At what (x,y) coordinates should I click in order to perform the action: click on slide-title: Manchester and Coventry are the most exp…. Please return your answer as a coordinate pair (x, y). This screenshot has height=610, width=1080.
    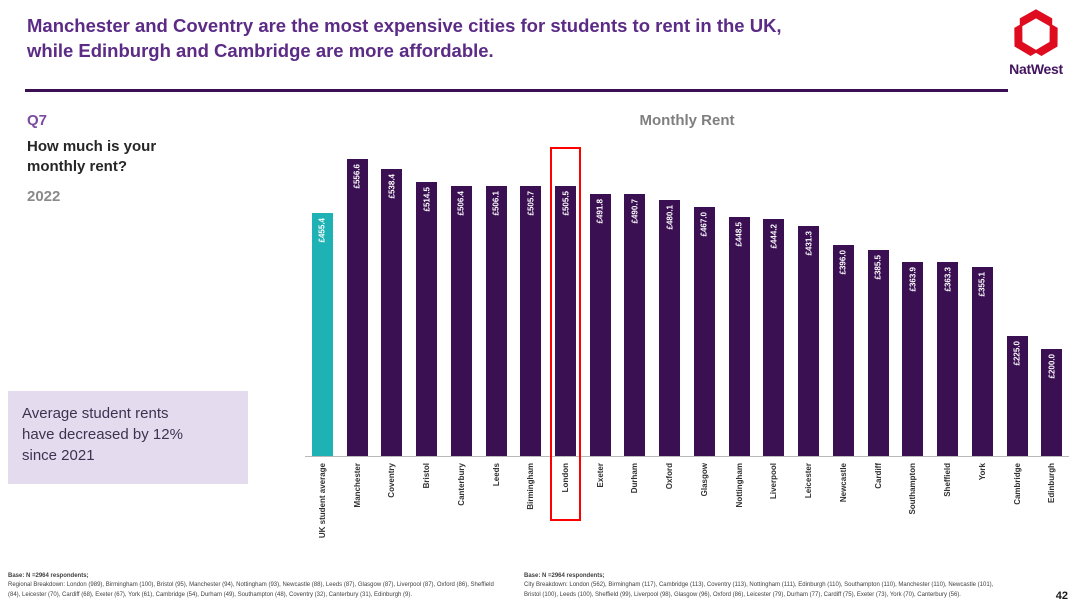
    Looking at the image, I should click on (492, 39).